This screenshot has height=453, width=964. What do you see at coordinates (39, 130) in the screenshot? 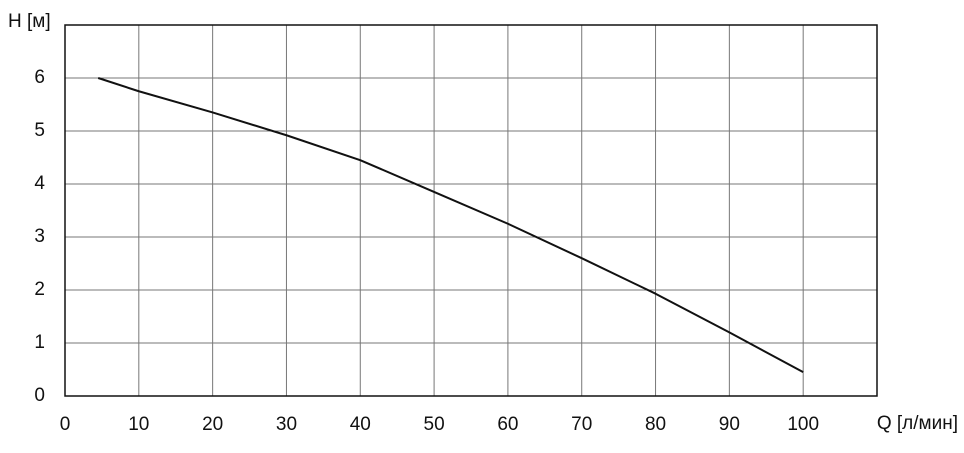
I see `y-tick-label: 5` at bounding box center [39, 130].